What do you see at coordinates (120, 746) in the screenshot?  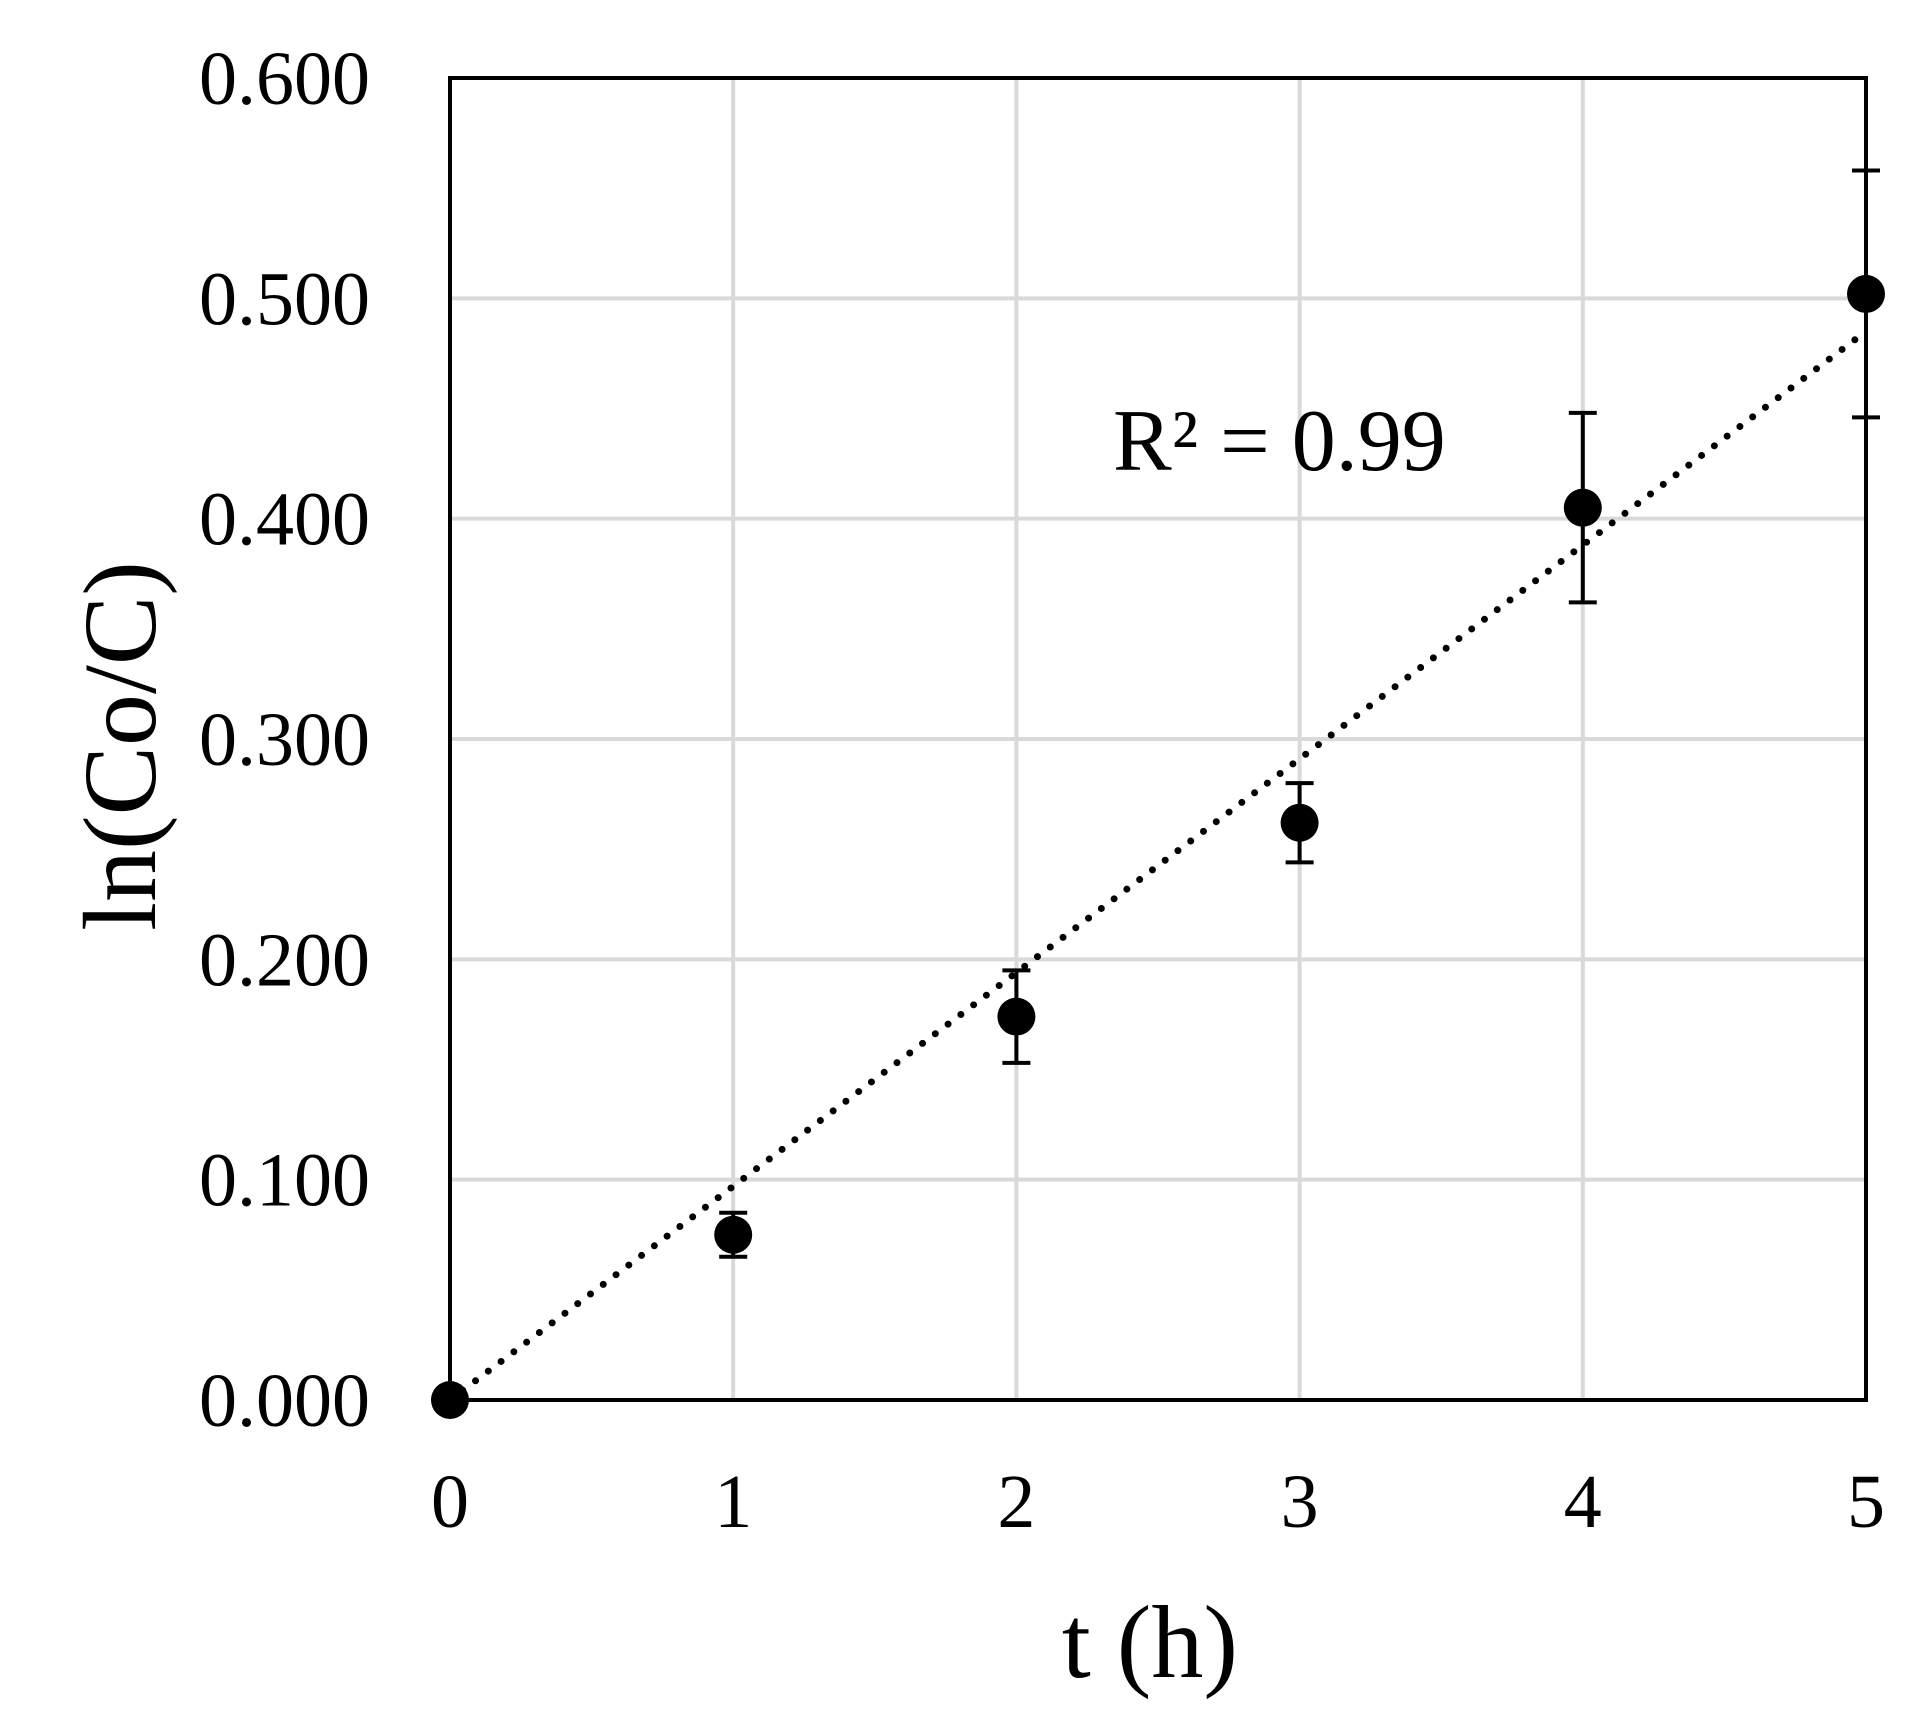 I see `y-axis-title: ln(Co/C)` at bounding box center [120, 746].